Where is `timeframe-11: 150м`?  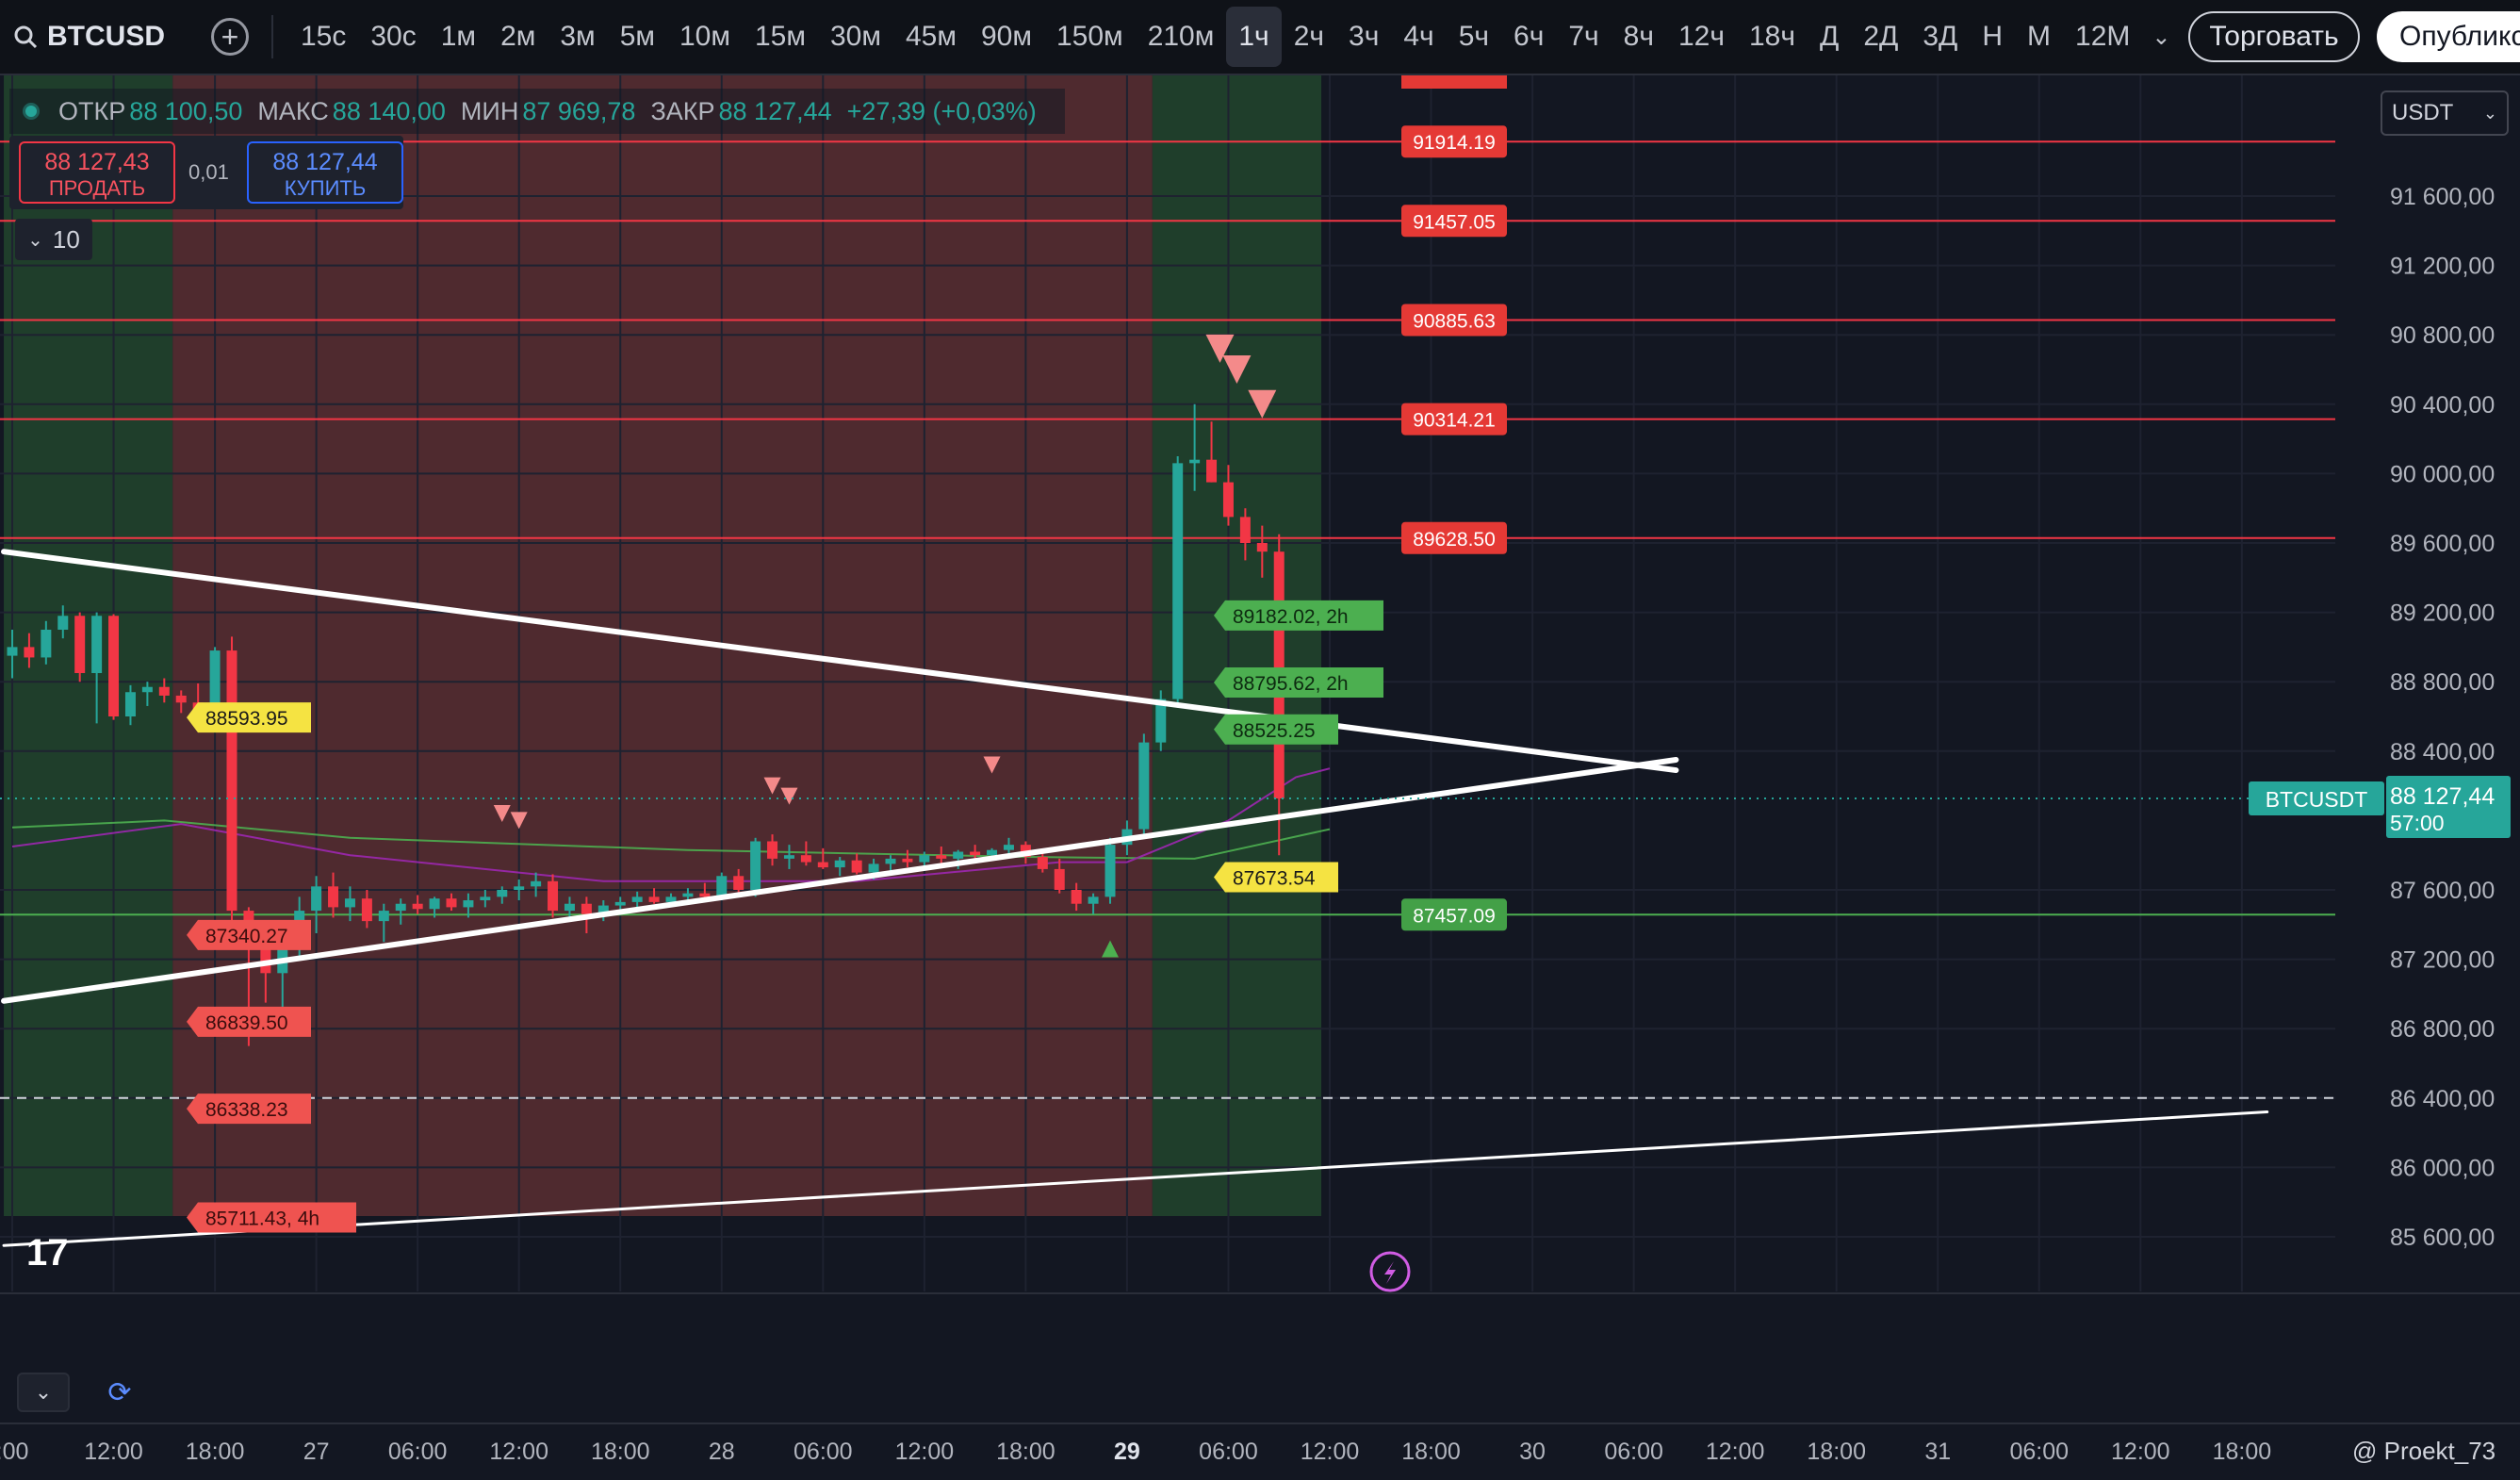
timeframe-11: 150м is located at coordinates (1089, 36).